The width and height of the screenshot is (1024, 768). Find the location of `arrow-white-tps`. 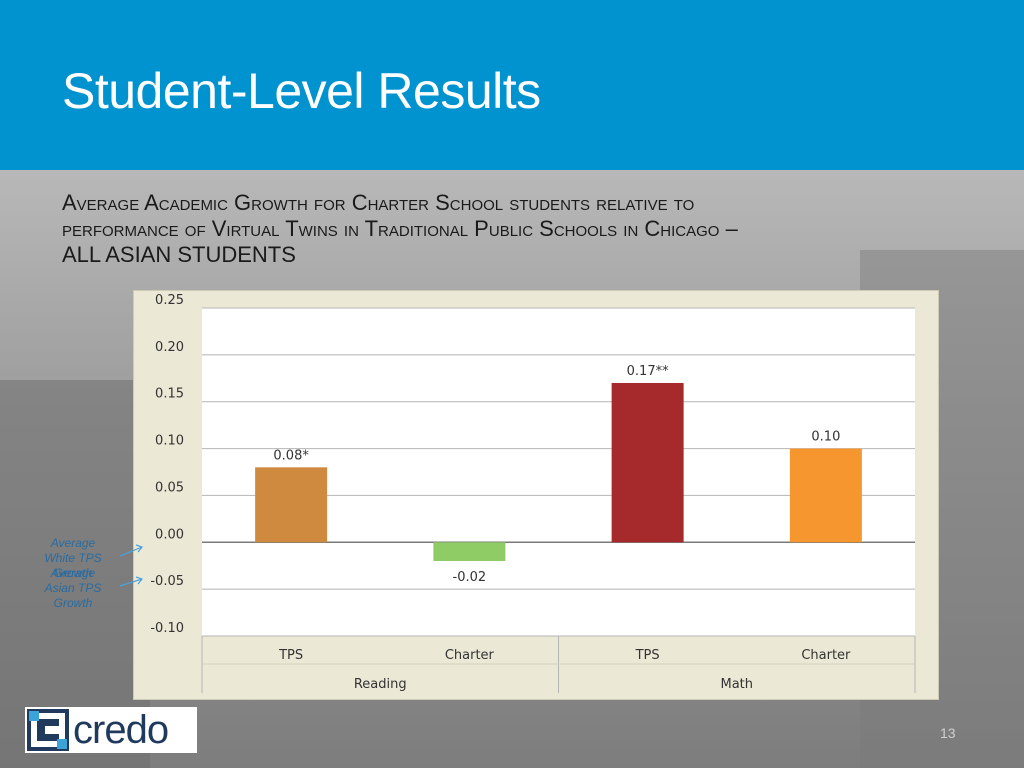

arrow-white-tps is located at coordinates (131, 551).